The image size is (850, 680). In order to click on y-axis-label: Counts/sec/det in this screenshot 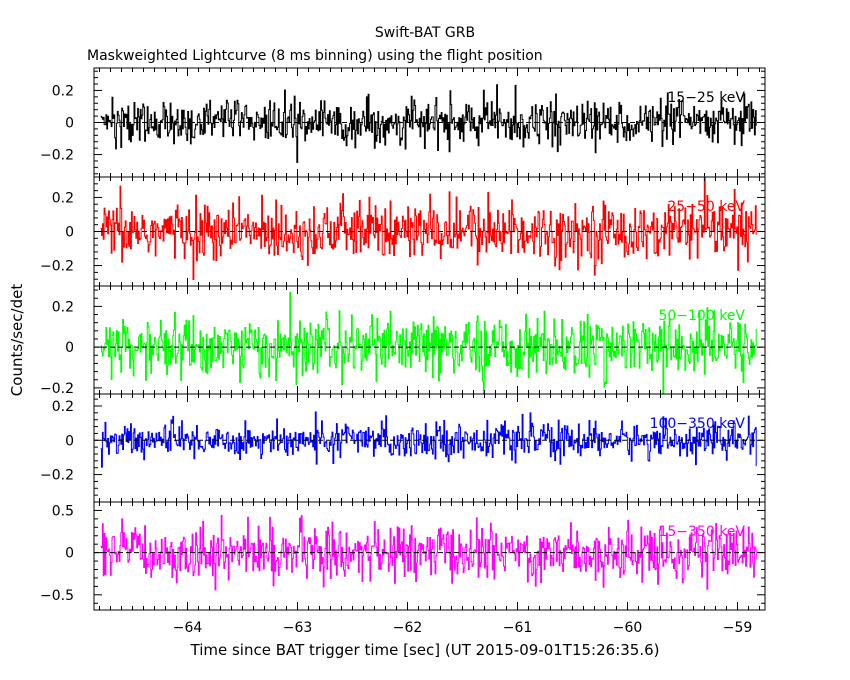, I will do `click(17, 340)`.